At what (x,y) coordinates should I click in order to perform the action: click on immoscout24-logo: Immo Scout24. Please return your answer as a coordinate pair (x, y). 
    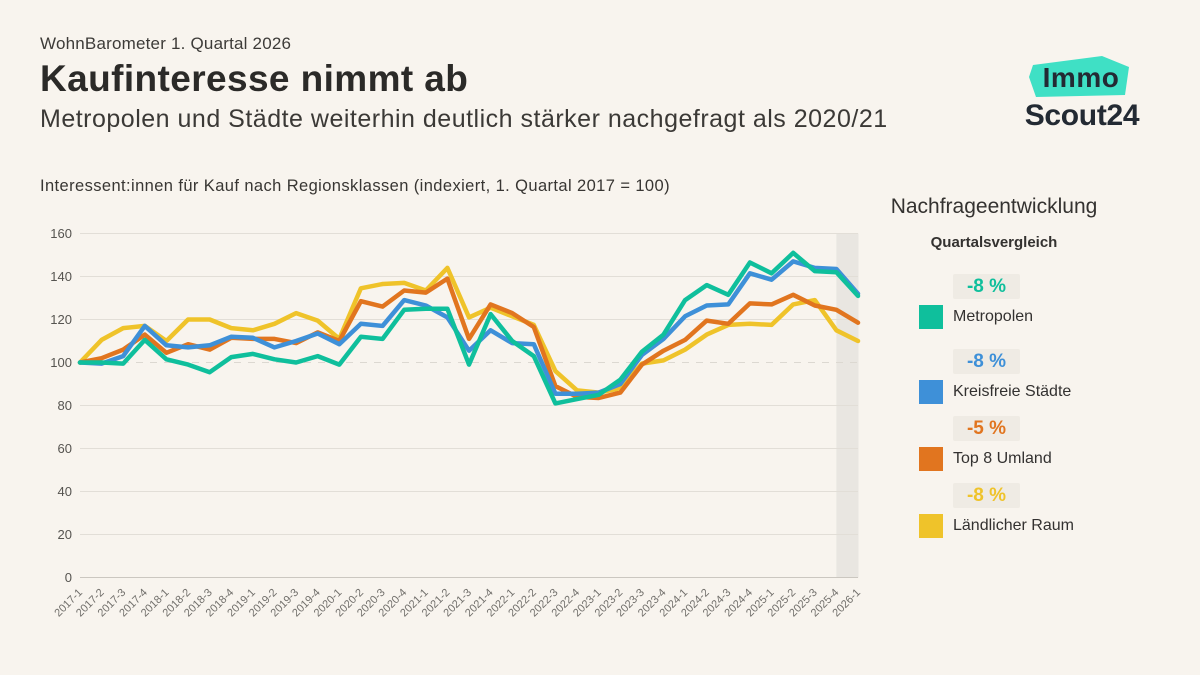
    Looking at the image, I should click on (1085, 94).